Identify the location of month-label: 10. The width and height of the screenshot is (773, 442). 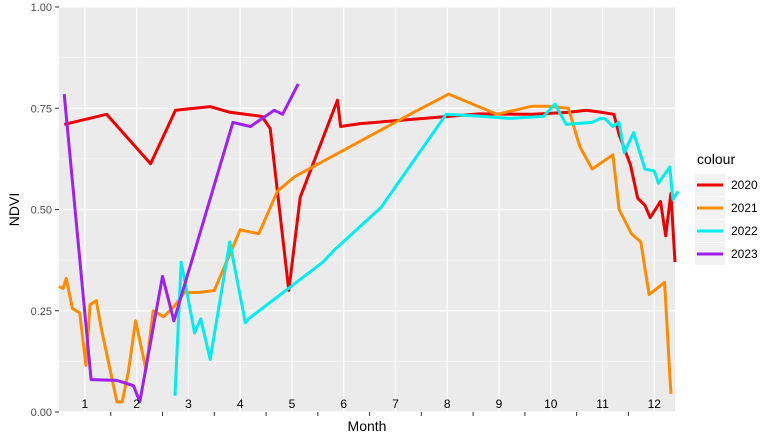
(551, 404).